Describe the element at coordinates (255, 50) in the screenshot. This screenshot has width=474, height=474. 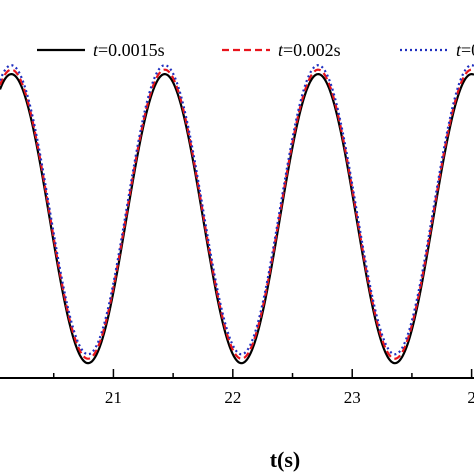
I see `legend: t=0.0015s t=0.002s t=0` at that location.